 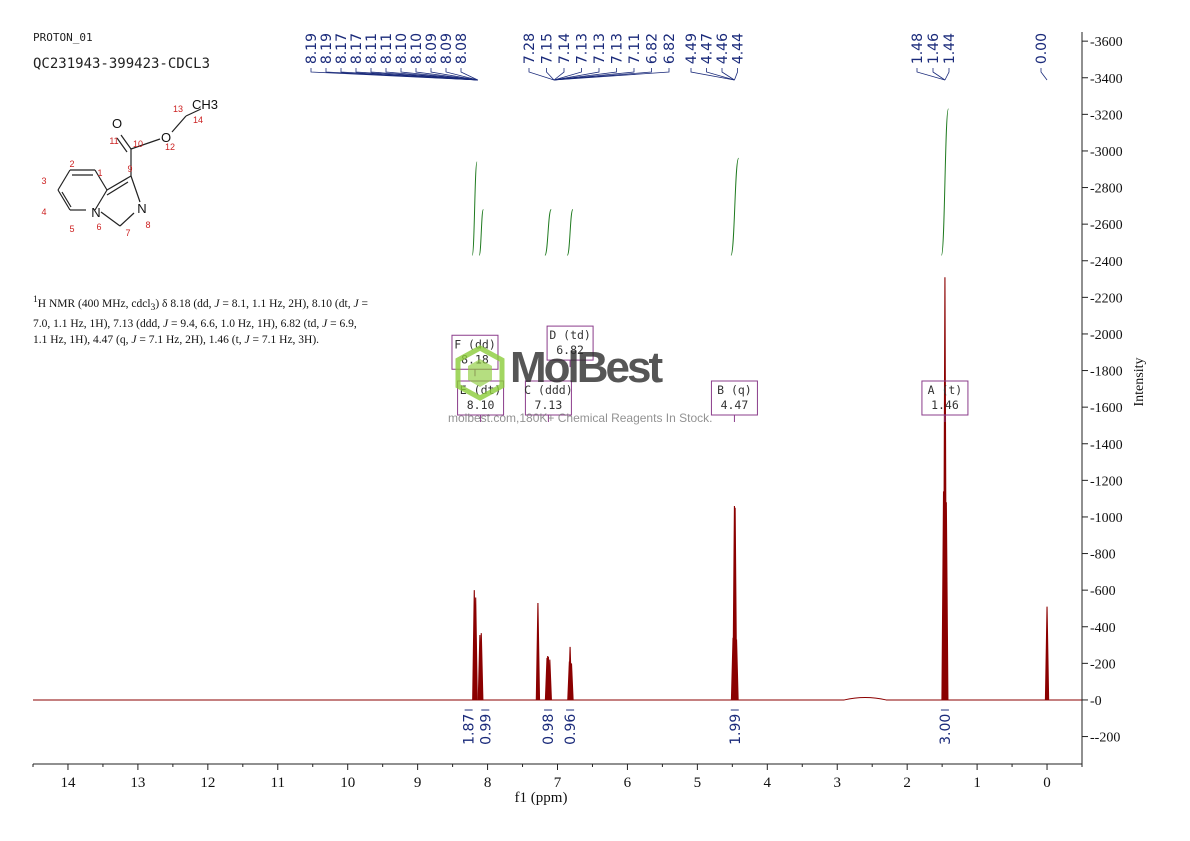 What do you see at coordinates (635, 48) in the screenshot?
I see `peak-label: 7.11` at bounding box center [635, 48].